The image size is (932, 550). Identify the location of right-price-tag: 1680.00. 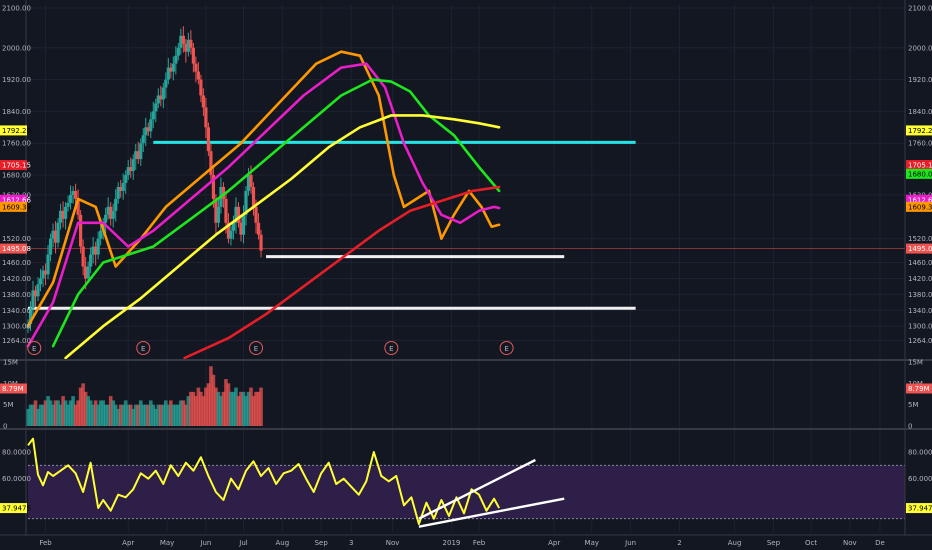
(920, 174).